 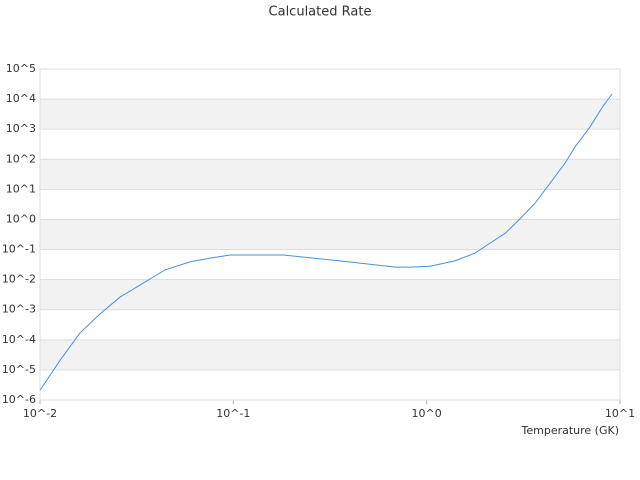 What do you see at coordinates (233, 413) in the screenshot?
I see `x-tick-label: 10^-1` at bounding box center [233, 413].